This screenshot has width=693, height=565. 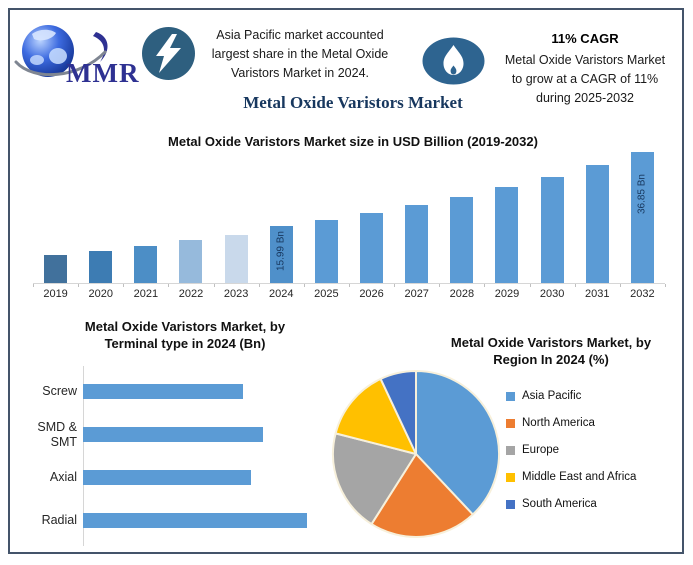 I want to click on terminal-type-bars: Screw SMD & SMT Axial Radial, so click(x=185, y=456).